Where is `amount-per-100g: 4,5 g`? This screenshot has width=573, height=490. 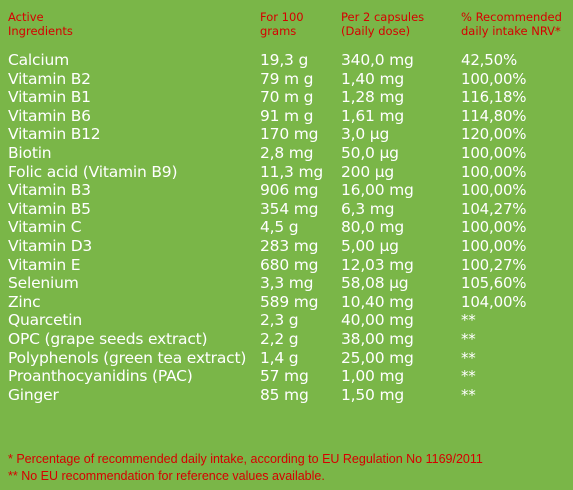 amount-per-100g: 4,5 g is located at coordinates (279, 227).